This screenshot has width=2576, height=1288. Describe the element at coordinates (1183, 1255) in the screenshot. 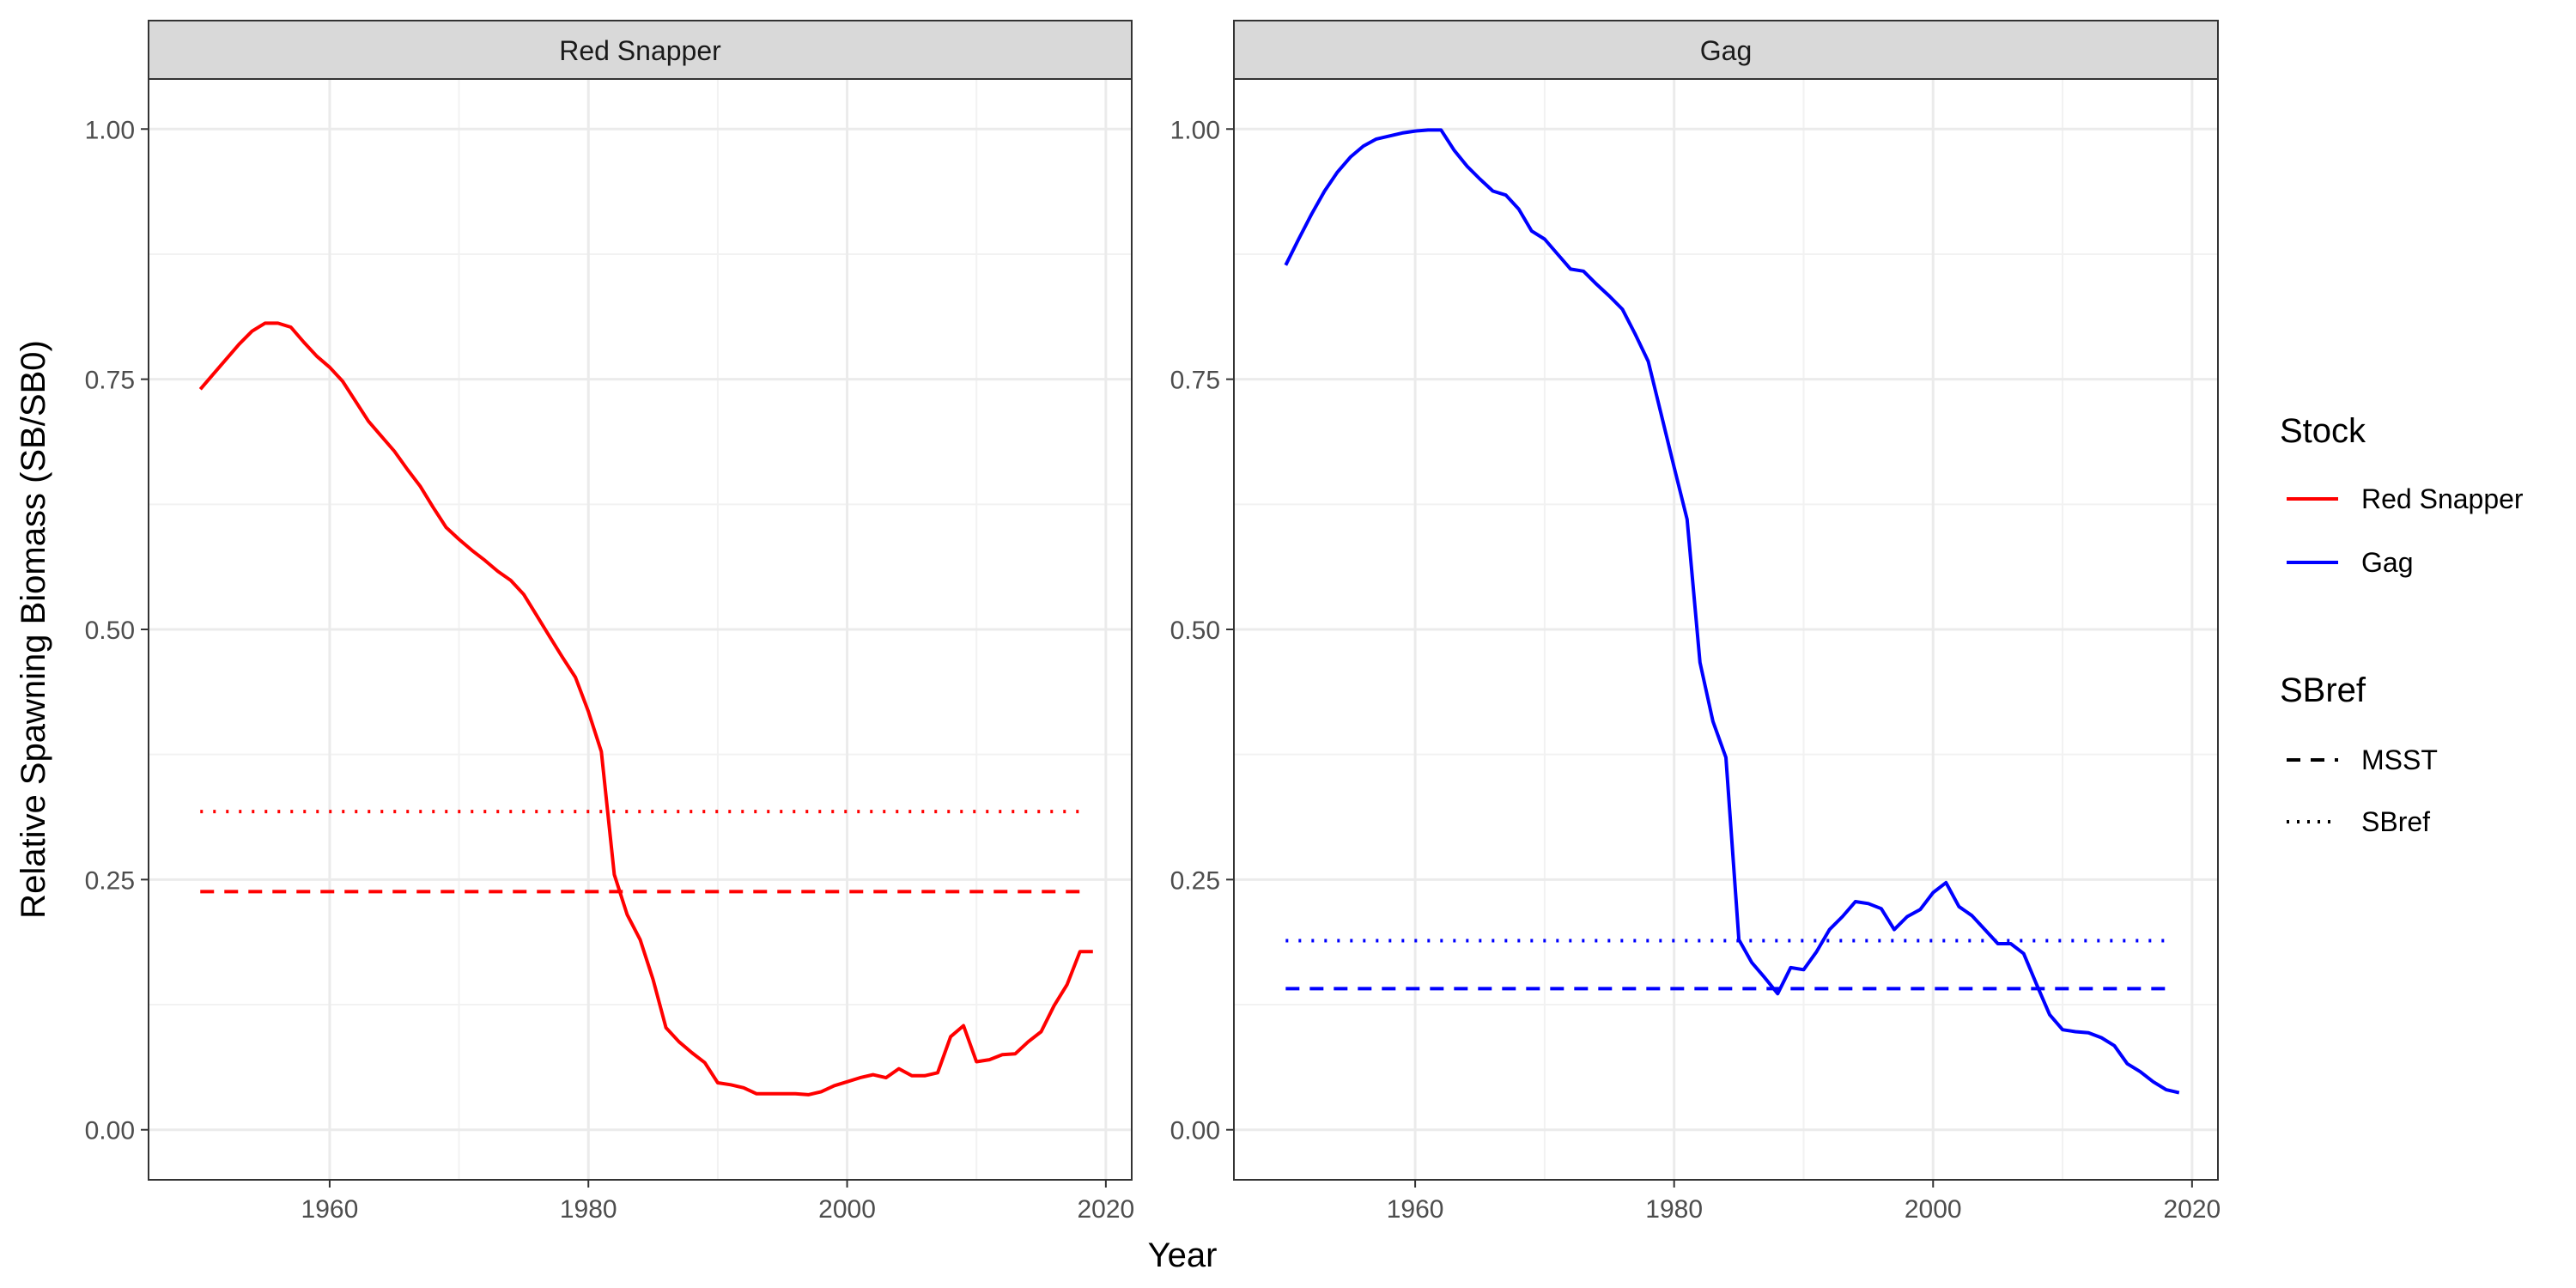

I see `x-axis-title: Year` at that location.